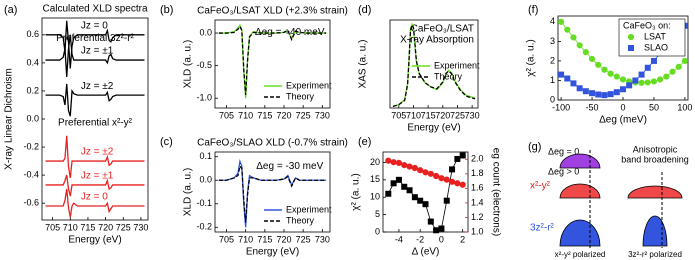 This screenshot has height=260, width=695. Describe the element at coordinates (375, 162) in the screenshot. I see `y-tick-label: 20` at that location.